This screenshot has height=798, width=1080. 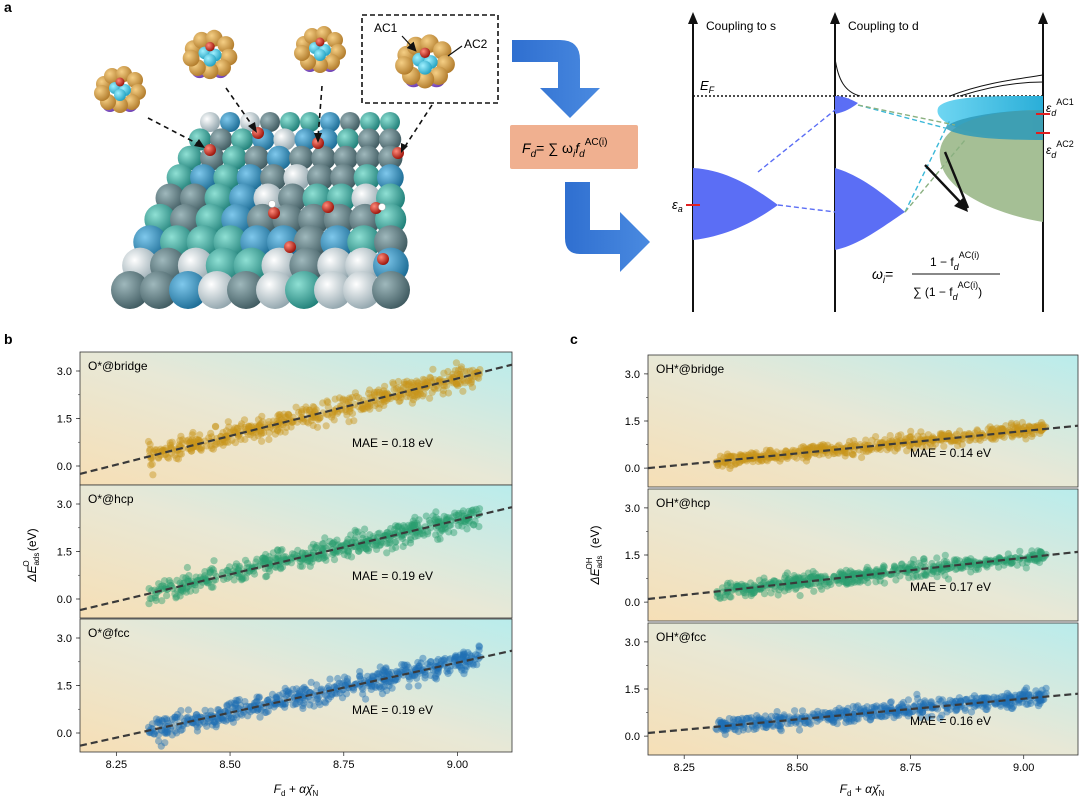 I want to click on eps-ac2-label: εdAC2, so click(x=1060, y=149).